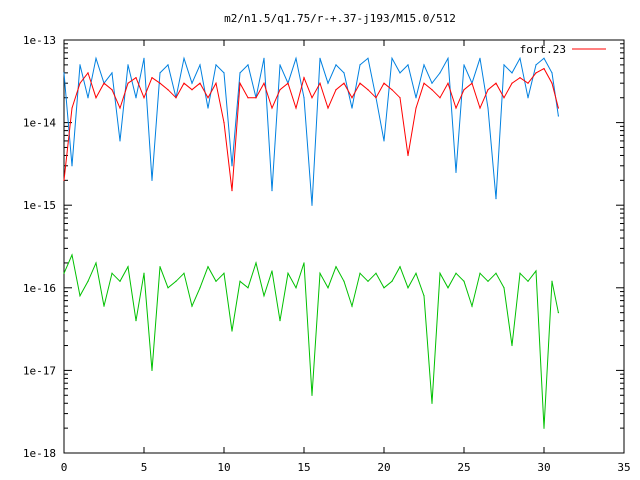 The width and height of the screenshot is (640, 480). I want to click on y-tick-label: 1e-14, so click(39, 123).